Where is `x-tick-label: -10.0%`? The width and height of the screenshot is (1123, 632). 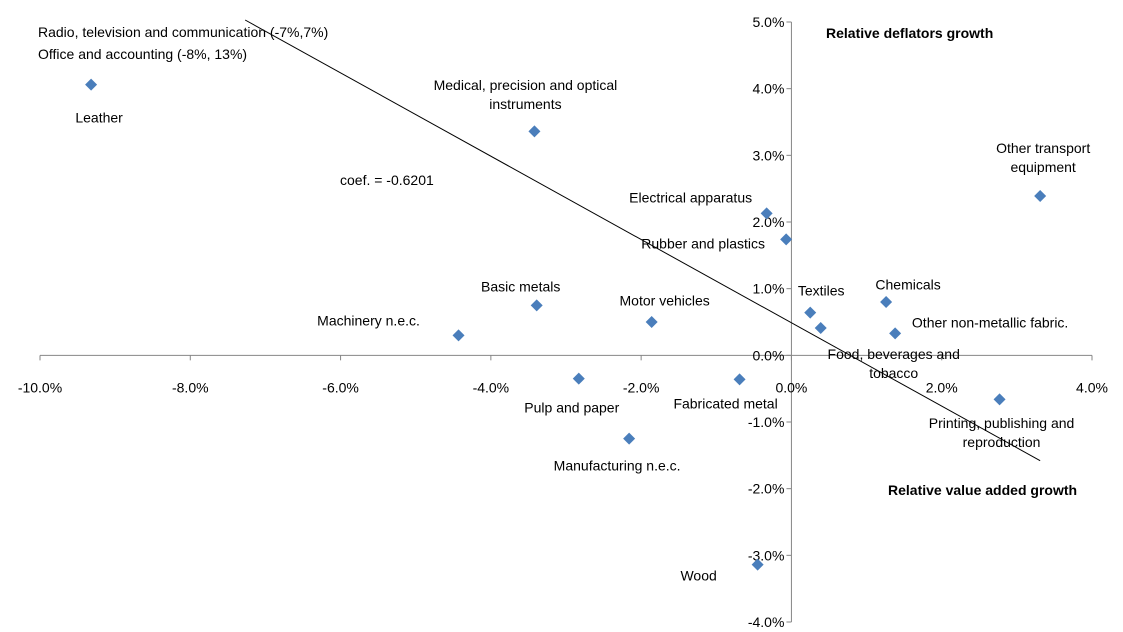
x-tick-label: -10.0% is located at coordinates (40, 387).